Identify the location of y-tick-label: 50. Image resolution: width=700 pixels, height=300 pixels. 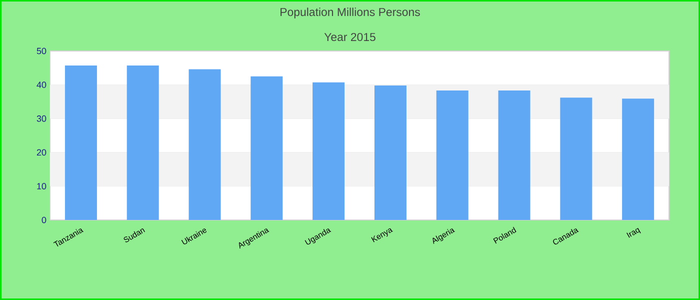
(41, 51).